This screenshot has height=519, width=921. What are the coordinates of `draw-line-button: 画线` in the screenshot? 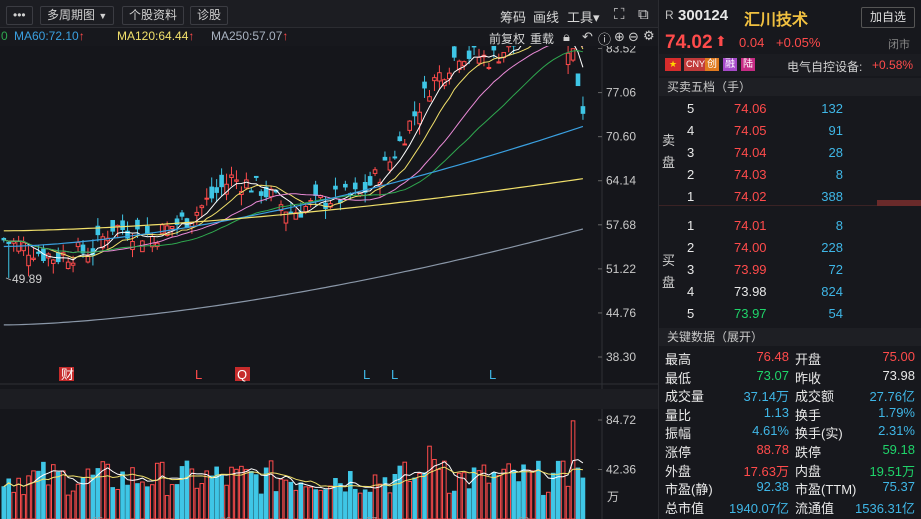 It's located at (546, 17).